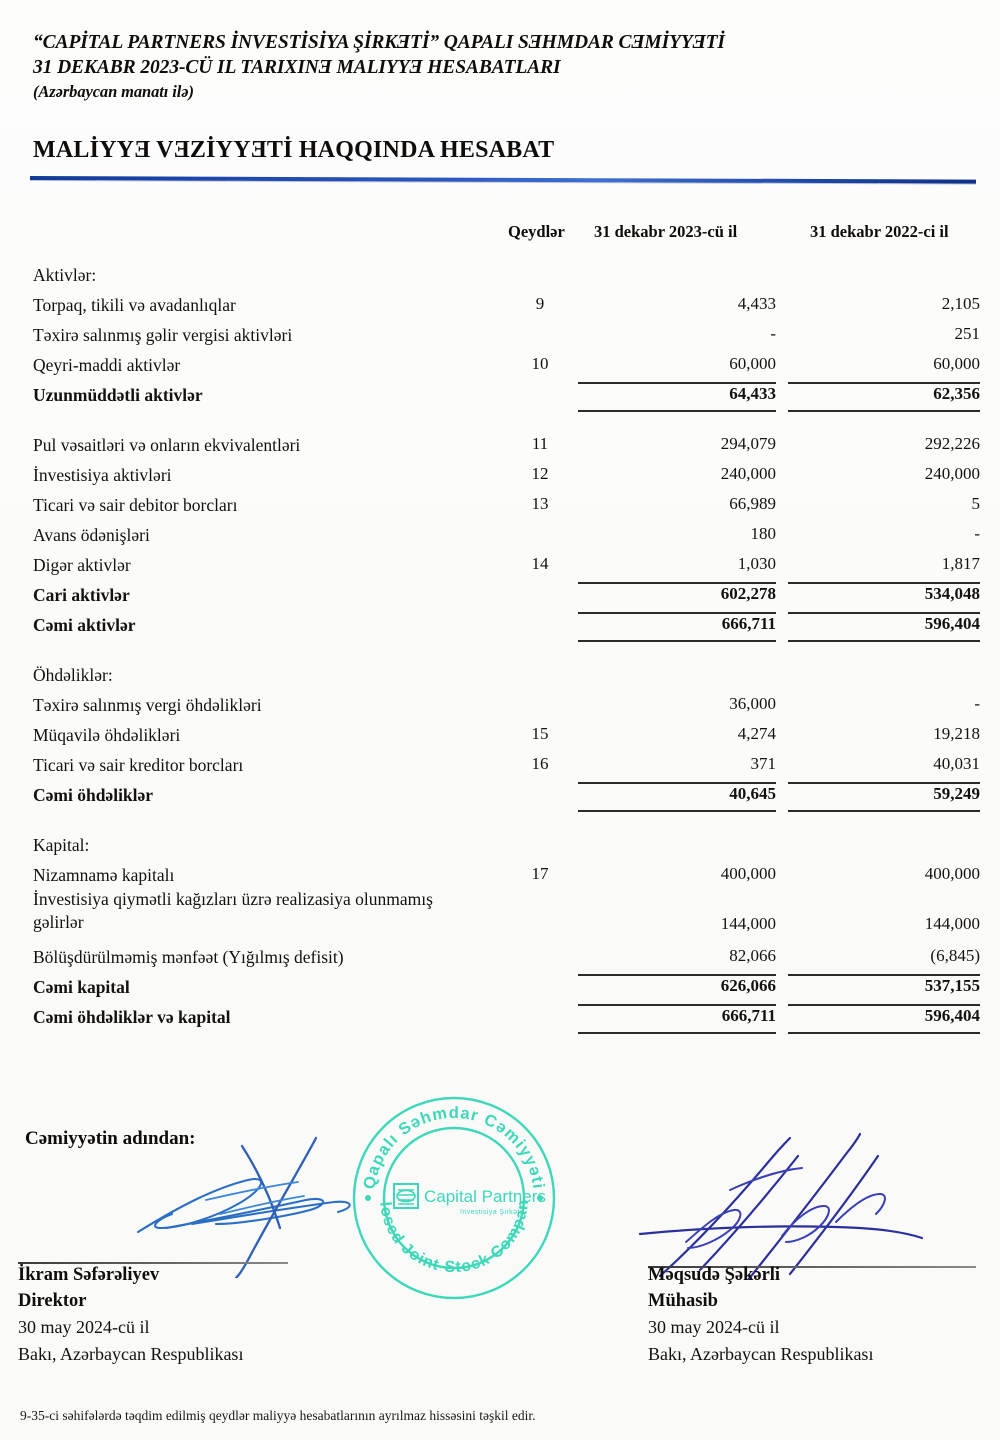 The height and width of the screenshot is (1440, 1000). Describe the element at coordinates (500, 847) in the screenshot. I see `section-title-row: Kapital:` at that location.